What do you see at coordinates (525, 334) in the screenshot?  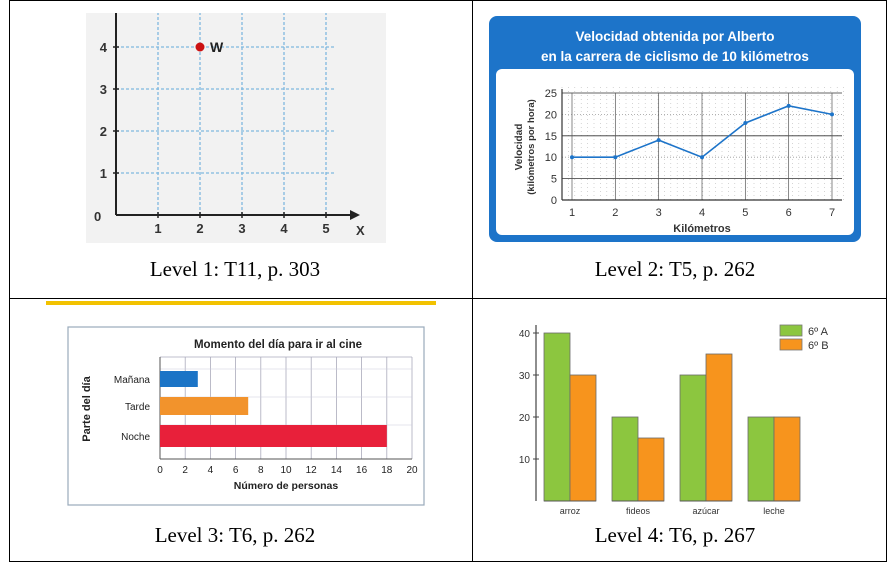 I see `y-tick-label: 40` at bounding box center [525, 334].